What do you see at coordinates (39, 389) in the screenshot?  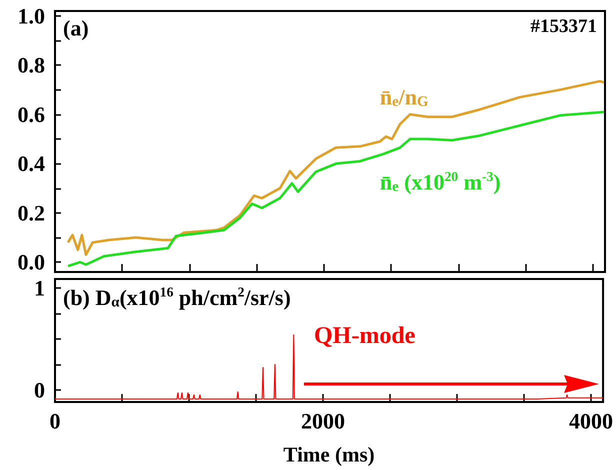 I see `y-tick-label: 0` at bounding box center [39, 389].